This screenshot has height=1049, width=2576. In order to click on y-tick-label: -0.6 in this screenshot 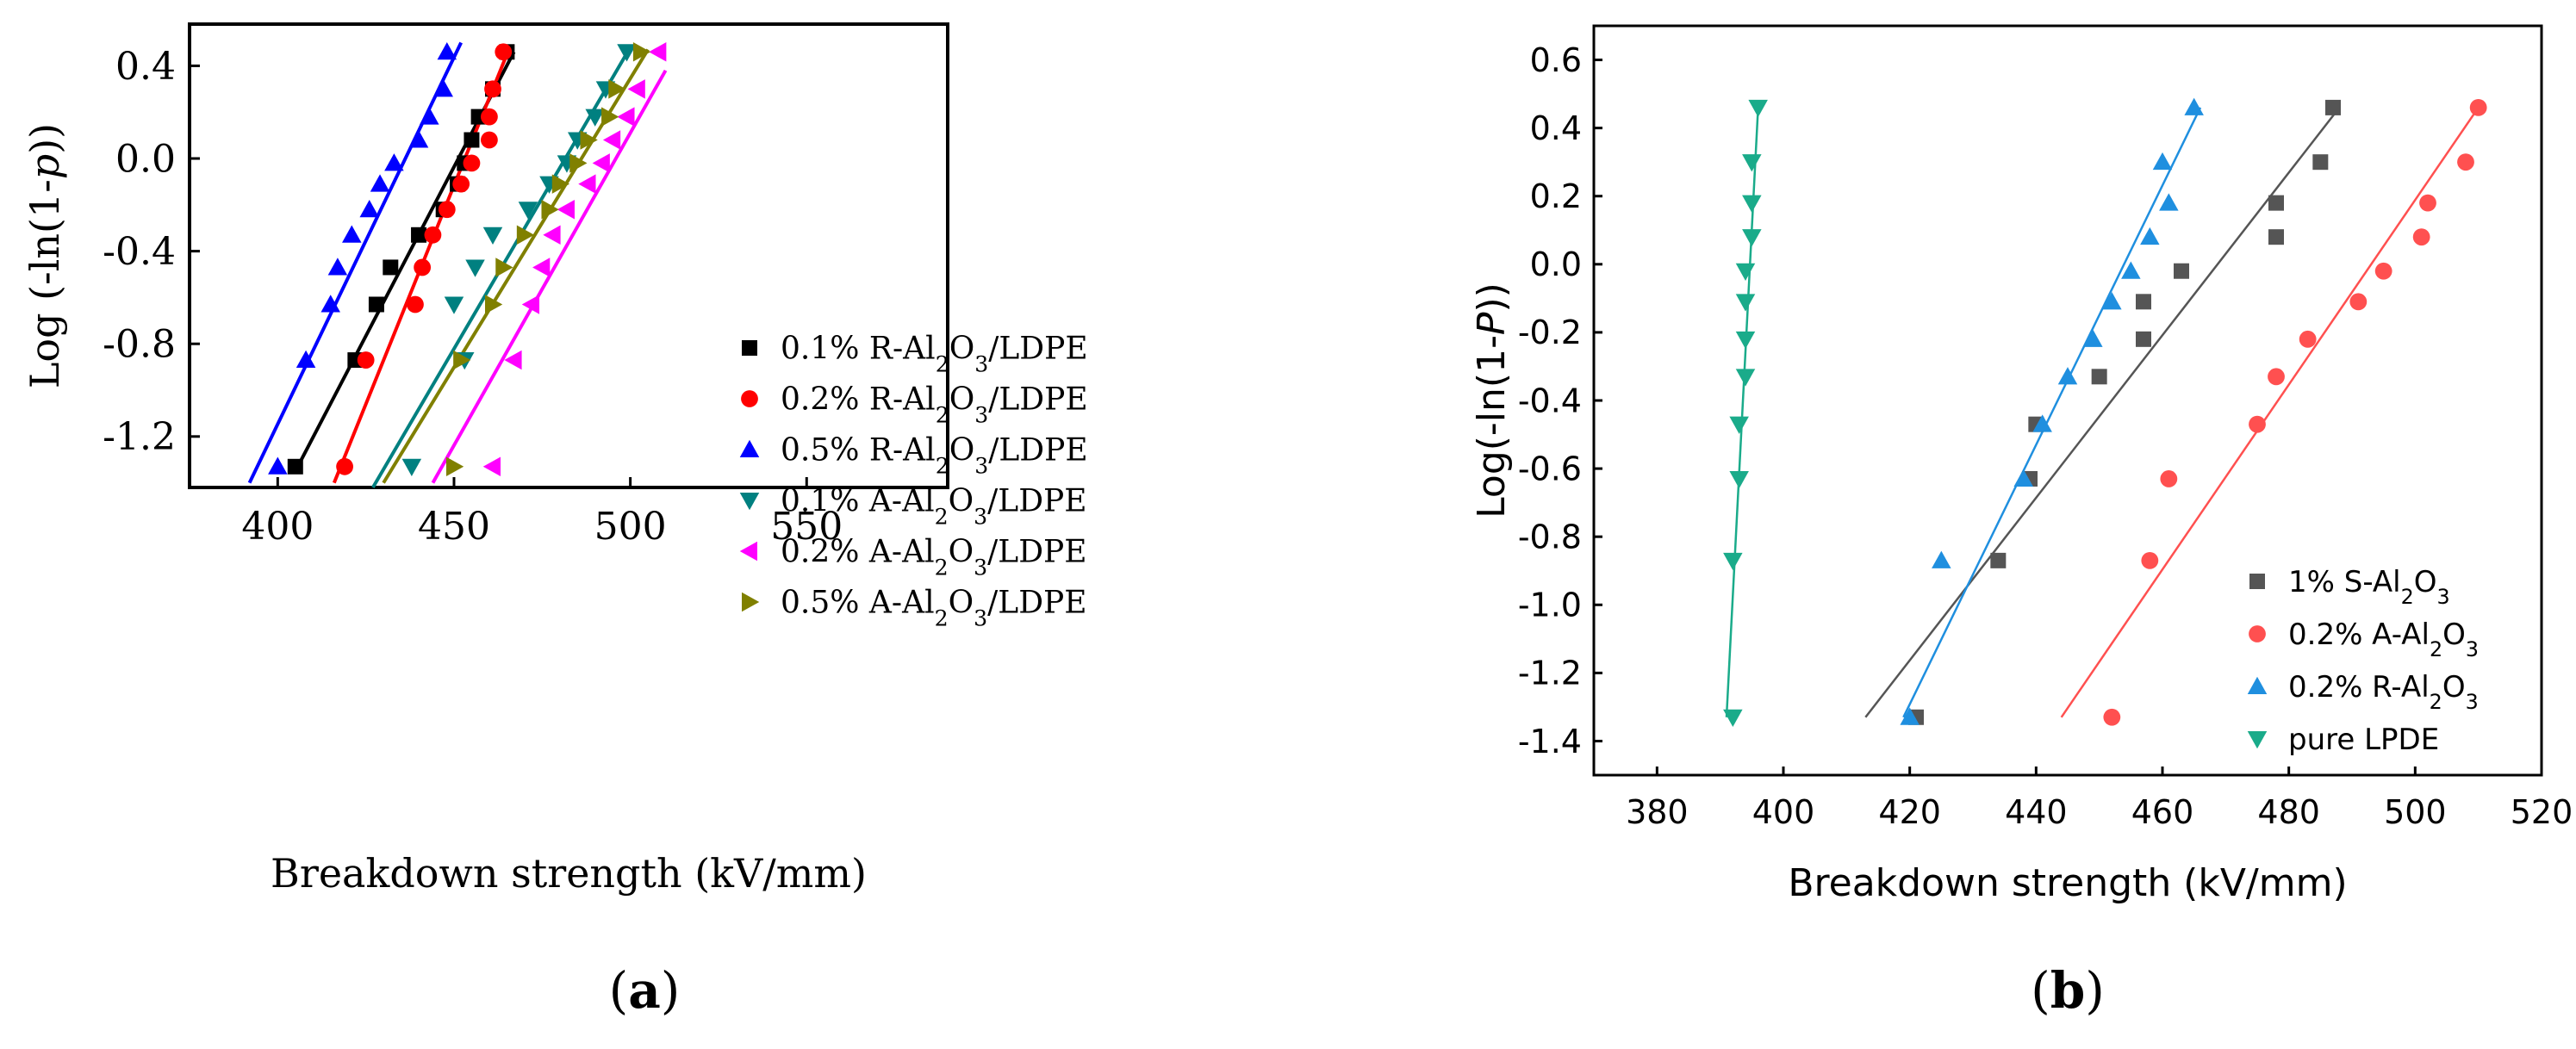, I will do `click(1550, 468)`.